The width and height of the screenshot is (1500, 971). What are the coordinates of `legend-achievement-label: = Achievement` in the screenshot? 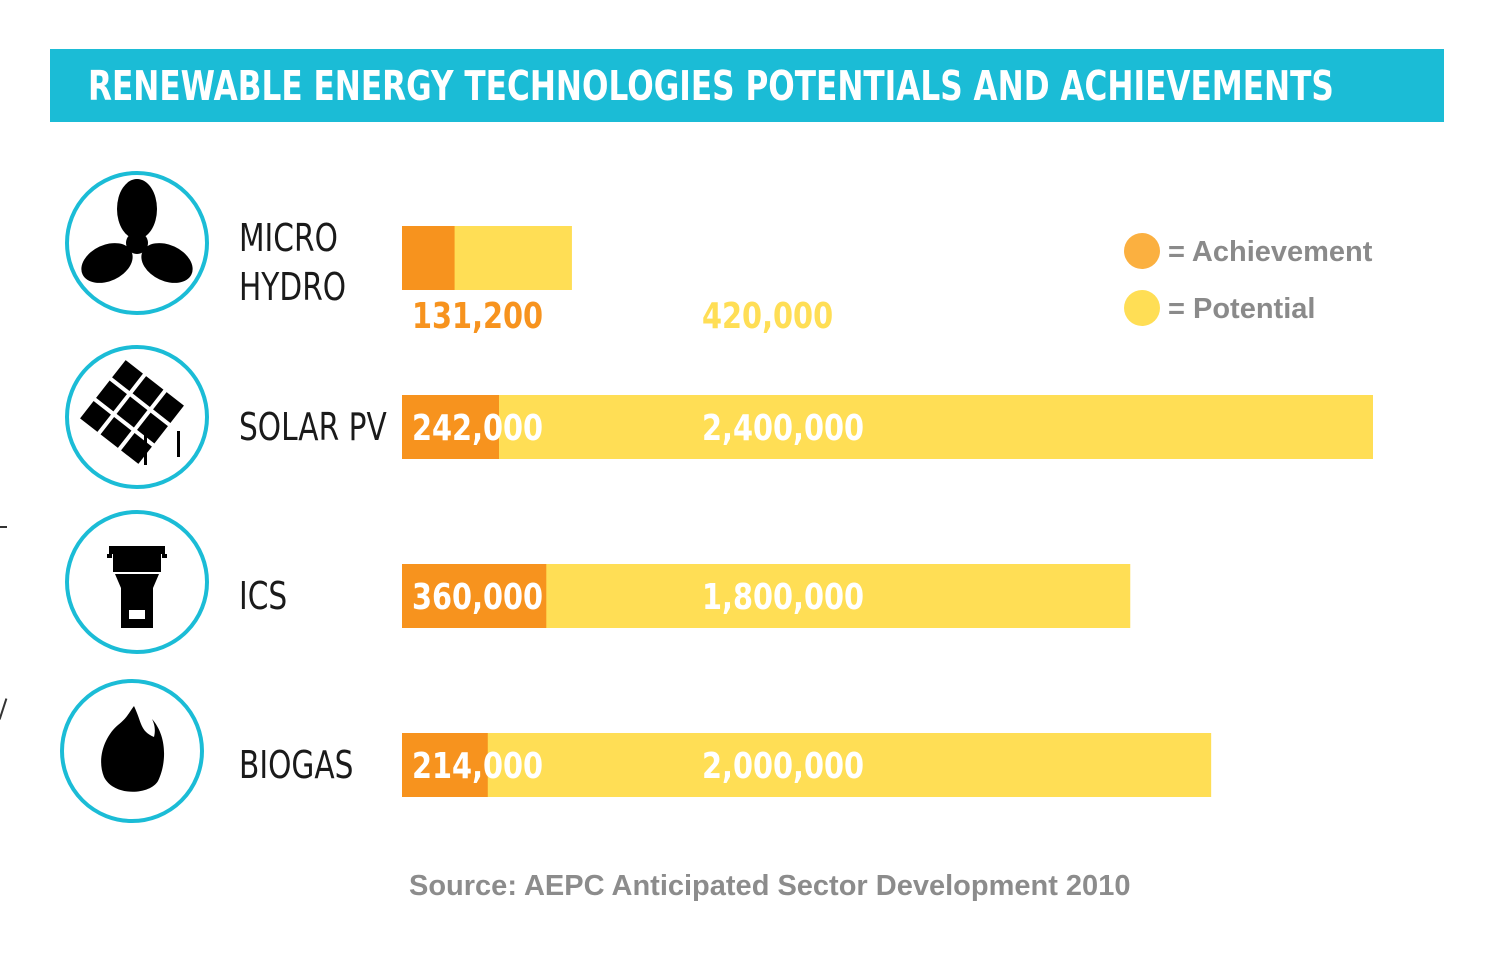 It's located at (1270, 252).